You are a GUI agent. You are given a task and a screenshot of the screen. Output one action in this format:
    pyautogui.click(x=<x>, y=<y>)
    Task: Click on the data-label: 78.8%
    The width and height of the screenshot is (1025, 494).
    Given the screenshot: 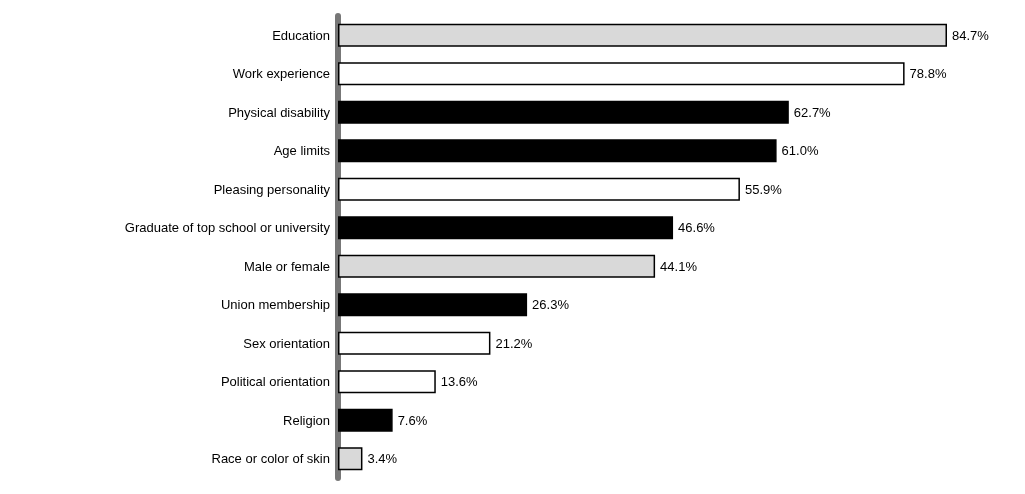 What is the action you would take?
    pyautogui.click(x=928, y=74)
    